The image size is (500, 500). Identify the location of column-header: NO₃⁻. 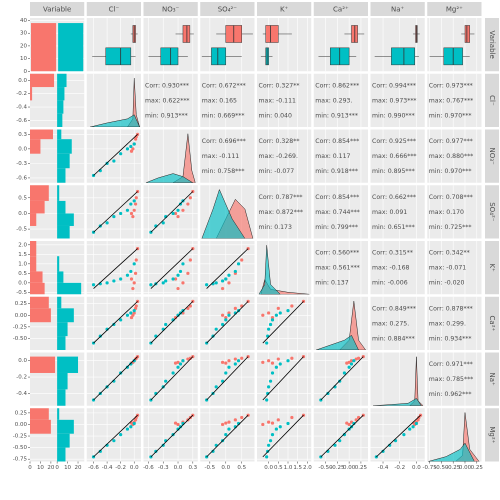
(171, 10).